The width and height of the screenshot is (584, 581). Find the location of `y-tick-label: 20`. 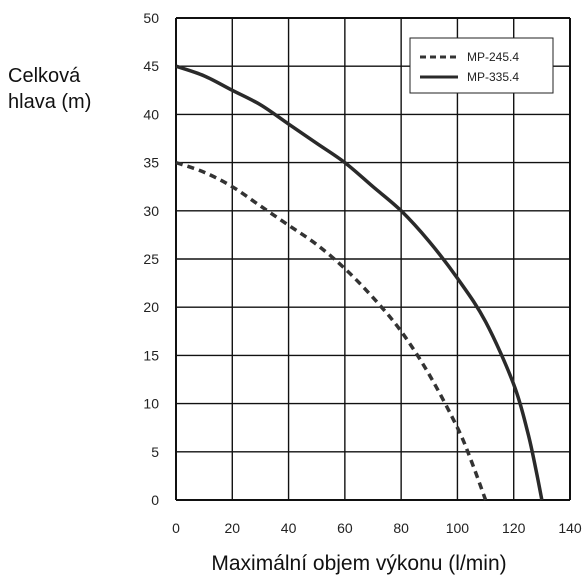

y-tick-label: 20 is located at coordinates (151, 307).